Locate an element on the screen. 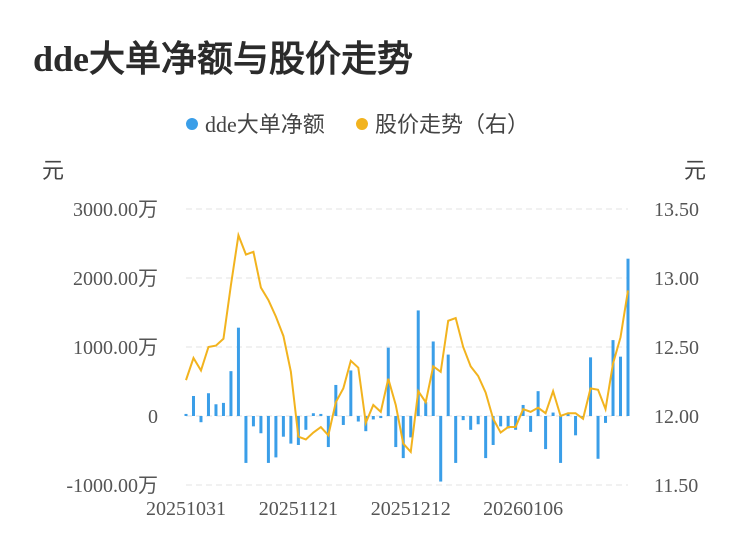 This screenshot has height=558, width=750. right-tick-label: 12.50 is located at coordinates (676, 348).